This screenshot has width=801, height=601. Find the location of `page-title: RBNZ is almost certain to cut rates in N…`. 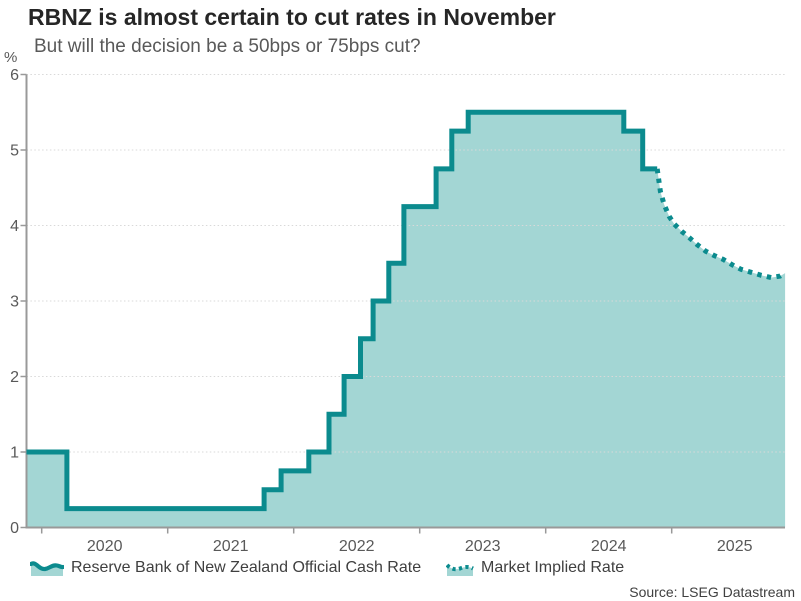

page-title: RBNZ is almost certain to cut rates in N… is located at coordinates (292, 17).